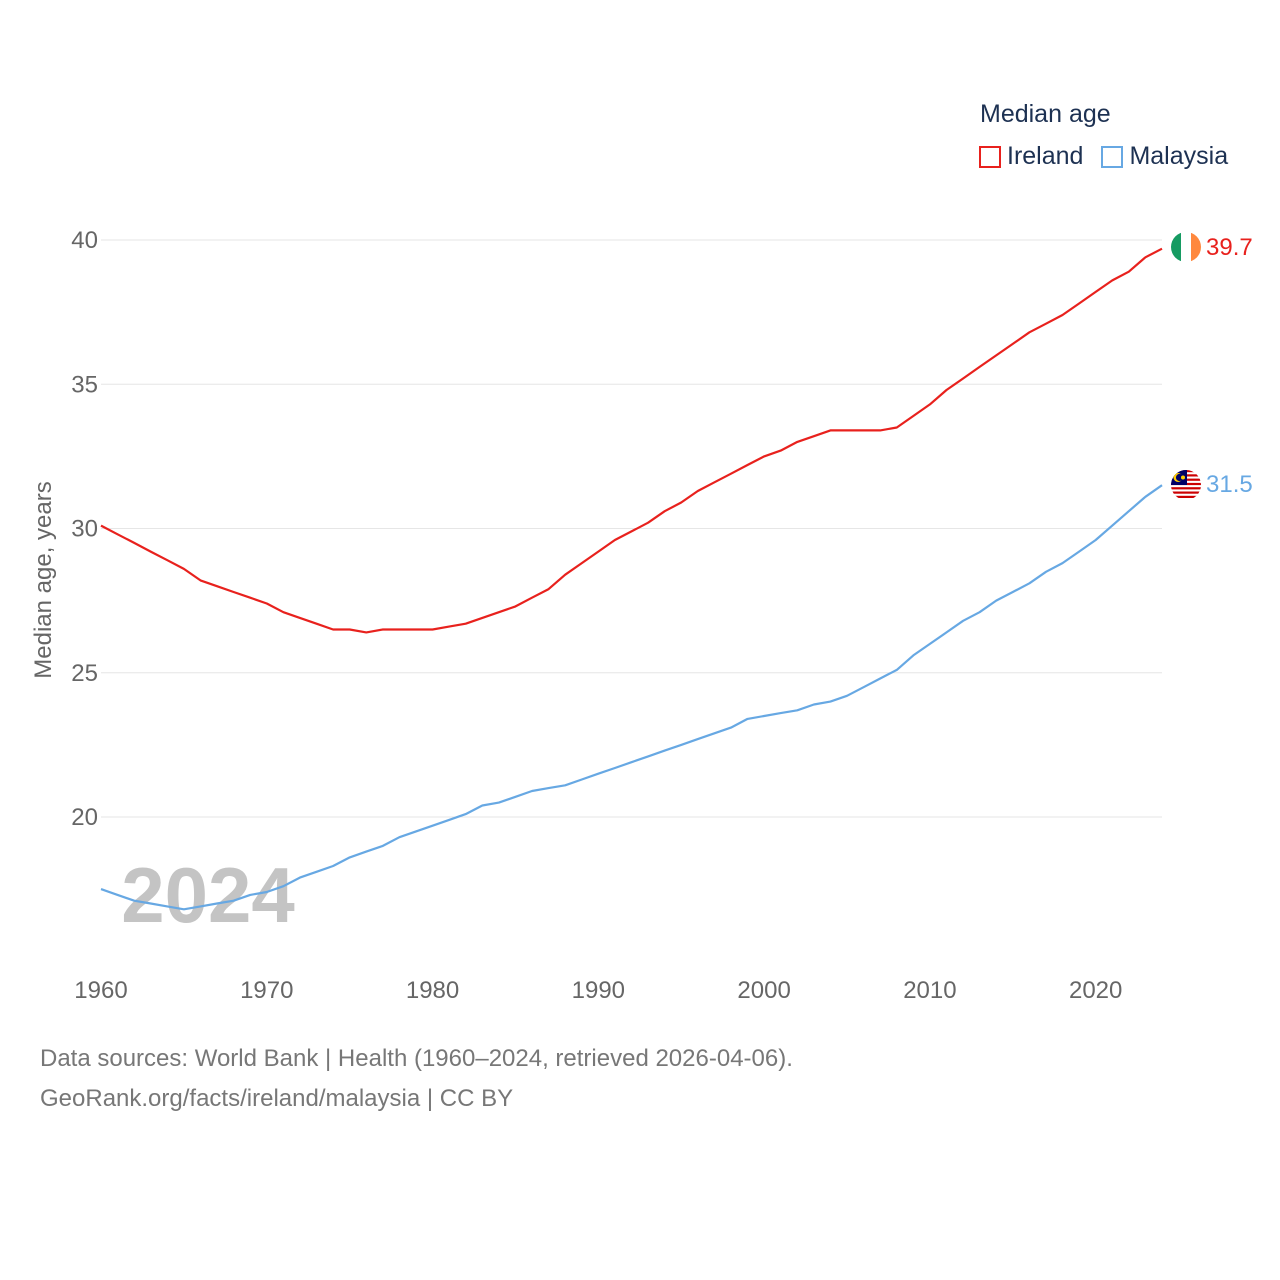 This screenshot has width=1280, height=1280. Describe the element at coordinates (1186, 247) in the screenshot. I see `ireland-flag-icon` at that location.